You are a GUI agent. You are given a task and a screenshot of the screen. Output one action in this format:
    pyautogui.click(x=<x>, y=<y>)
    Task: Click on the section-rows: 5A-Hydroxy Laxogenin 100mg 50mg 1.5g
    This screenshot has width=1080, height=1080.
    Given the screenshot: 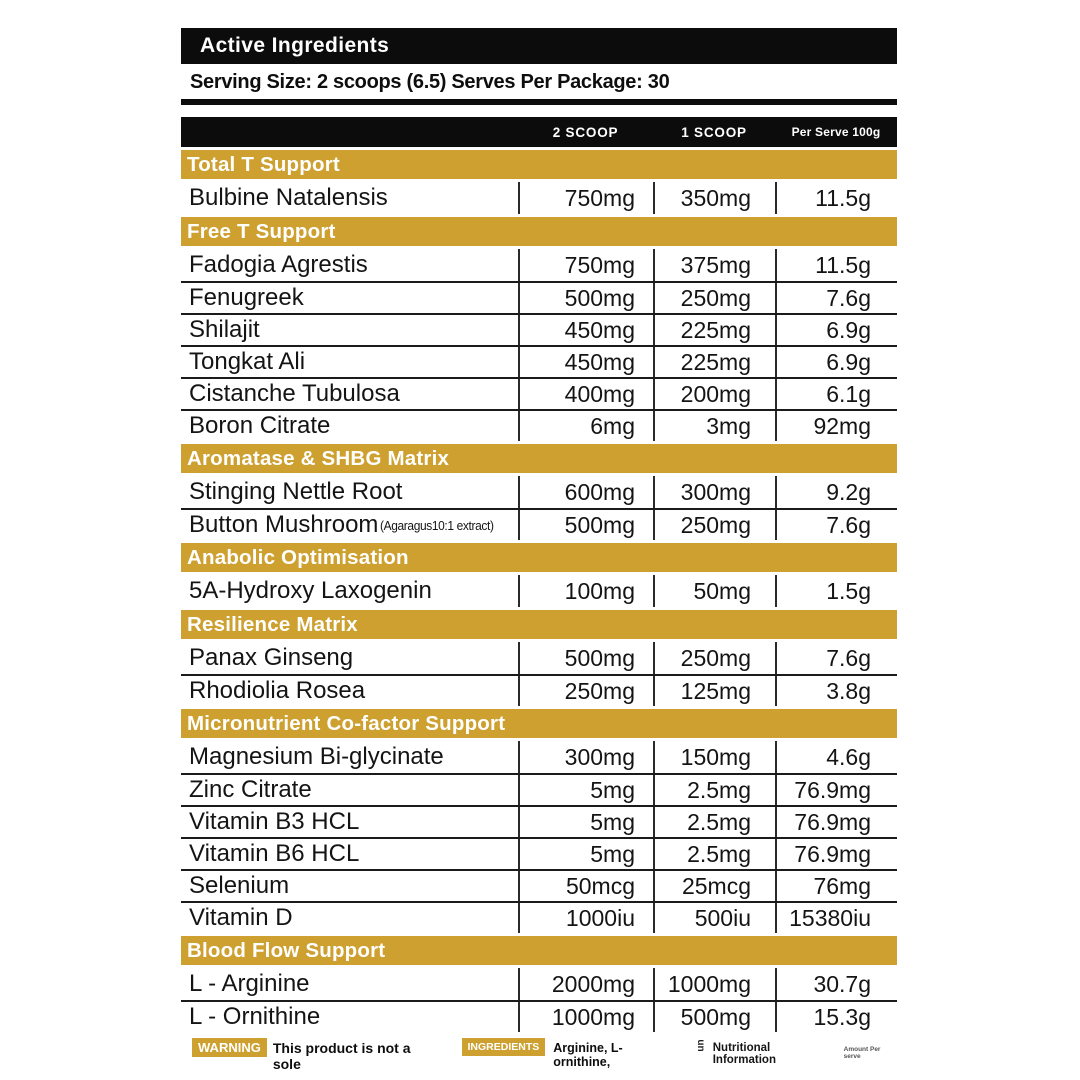 What is the action you would take?
    pyautogui.click(x=539, y=591)
    